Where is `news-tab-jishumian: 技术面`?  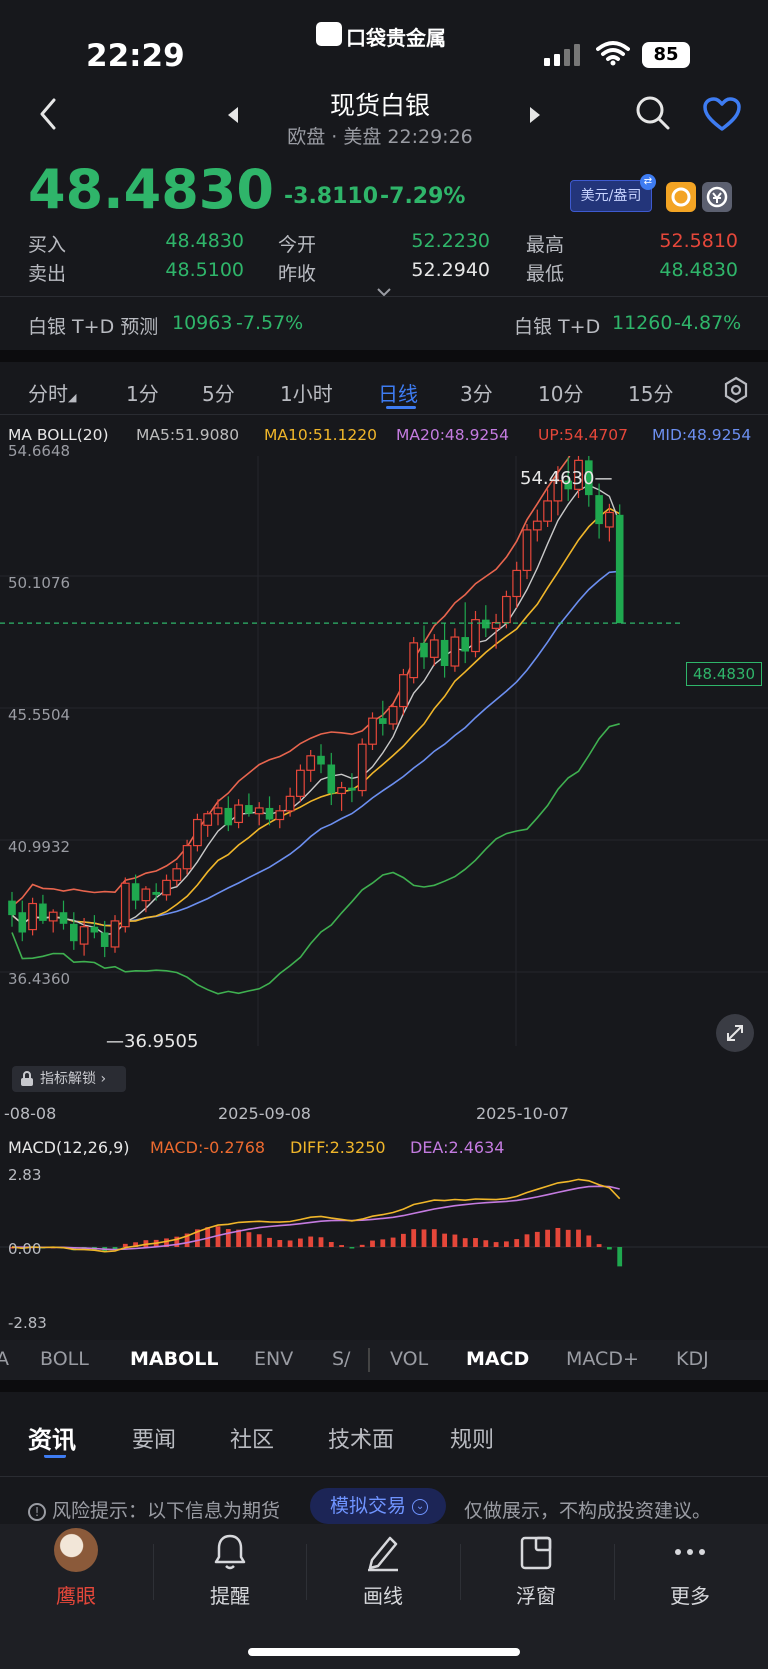 news-tab-jishumian: 技术面 is located at coordinates (361, 1440).